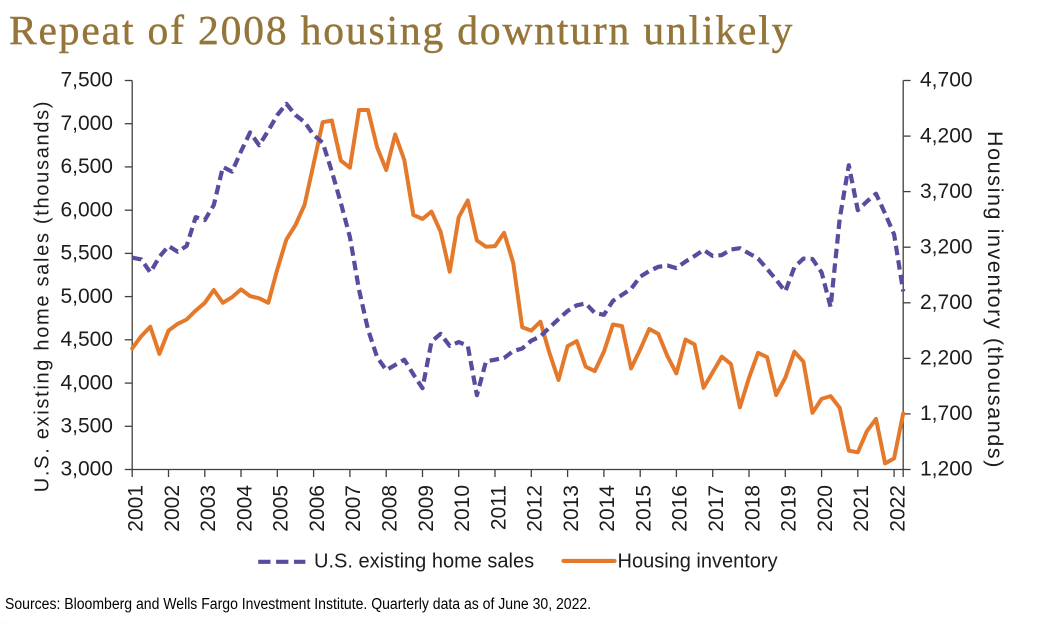 The height and width of the screenshot is (625, 1037). I want to click on svg-text: 2014, so click(607, 508).